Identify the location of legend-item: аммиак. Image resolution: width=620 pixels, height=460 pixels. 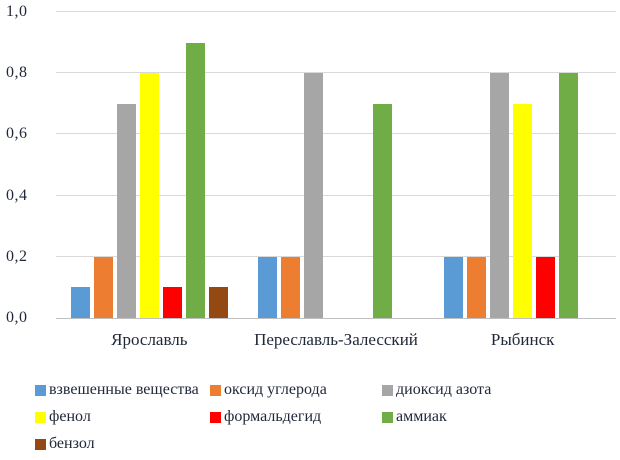
(496, 417).